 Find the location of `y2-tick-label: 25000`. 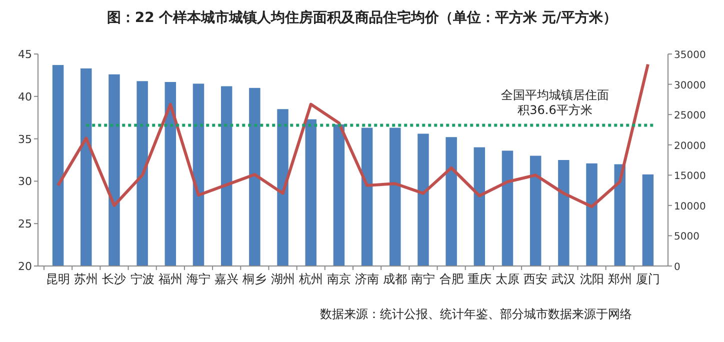

y2-tick-label: 25000 is located at coordinates (690, 116).